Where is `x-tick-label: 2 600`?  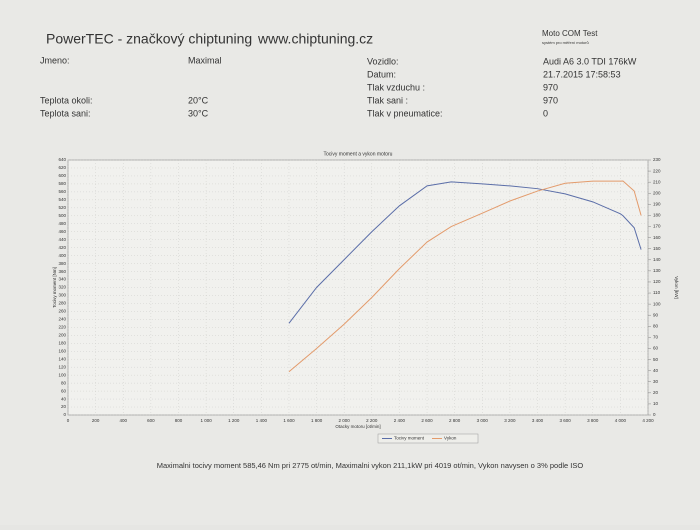
x-tick-label: 2 600 is located at coordinates (427, 420).